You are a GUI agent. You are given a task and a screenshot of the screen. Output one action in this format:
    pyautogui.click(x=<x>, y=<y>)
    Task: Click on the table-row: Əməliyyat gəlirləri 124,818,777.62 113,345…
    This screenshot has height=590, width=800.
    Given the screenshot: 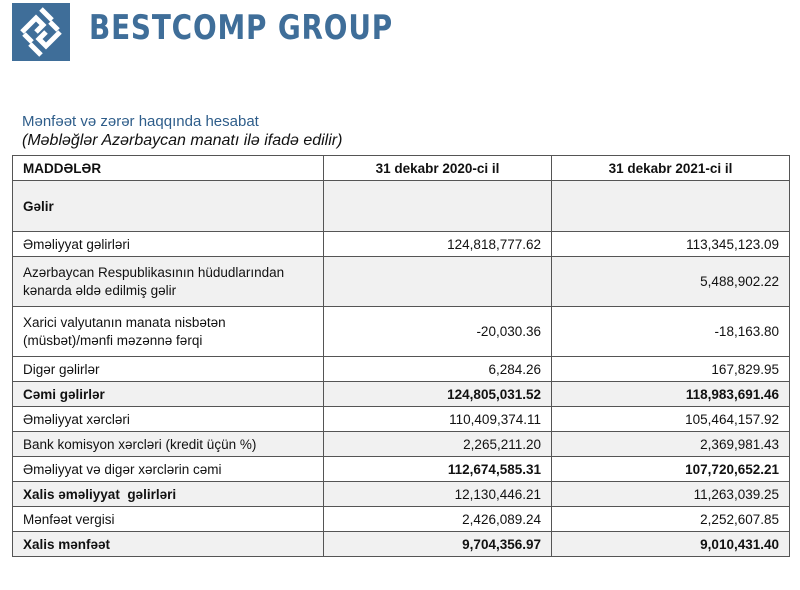 What is the action you would take?
    pyautogui.click(x=401, y=244)
    